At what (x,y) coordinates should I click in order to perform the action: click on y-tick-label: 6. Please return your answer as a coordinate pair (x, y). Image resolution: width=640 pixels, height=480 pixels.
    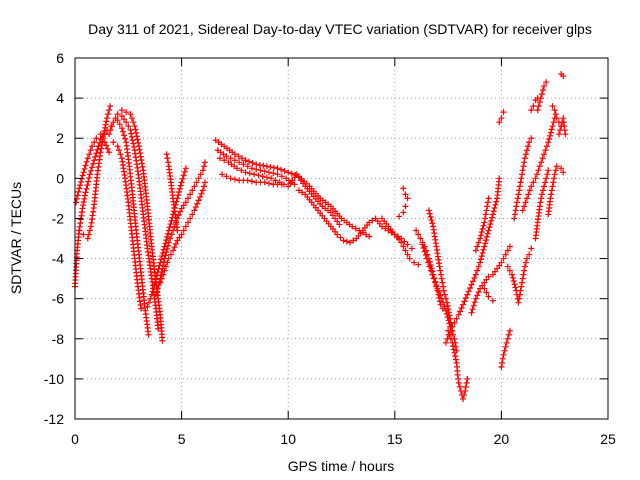
    Looking at the image, I should click on (60, 58).